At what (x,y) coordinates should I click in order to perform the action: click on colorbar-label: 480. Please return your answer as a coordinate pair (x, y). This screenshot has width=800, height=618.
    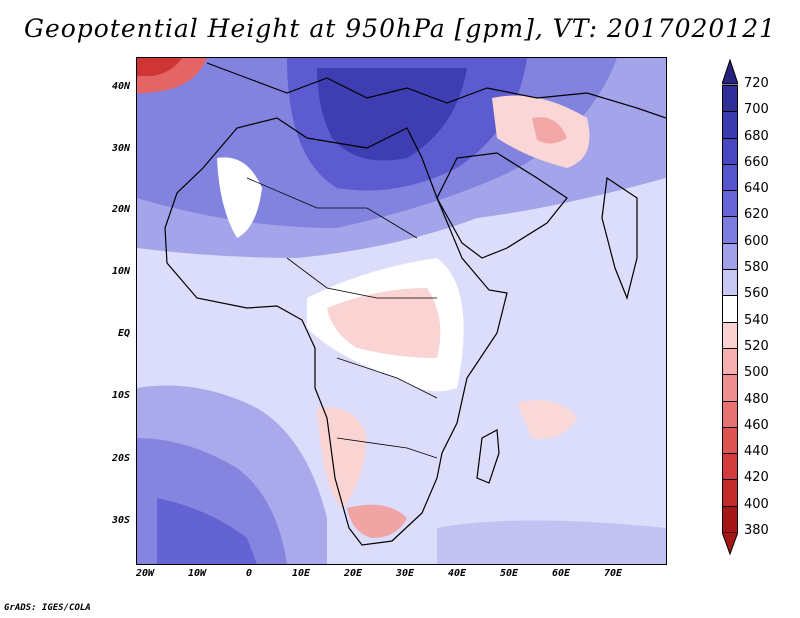
    Looking at the image, I should click on (756, 399).